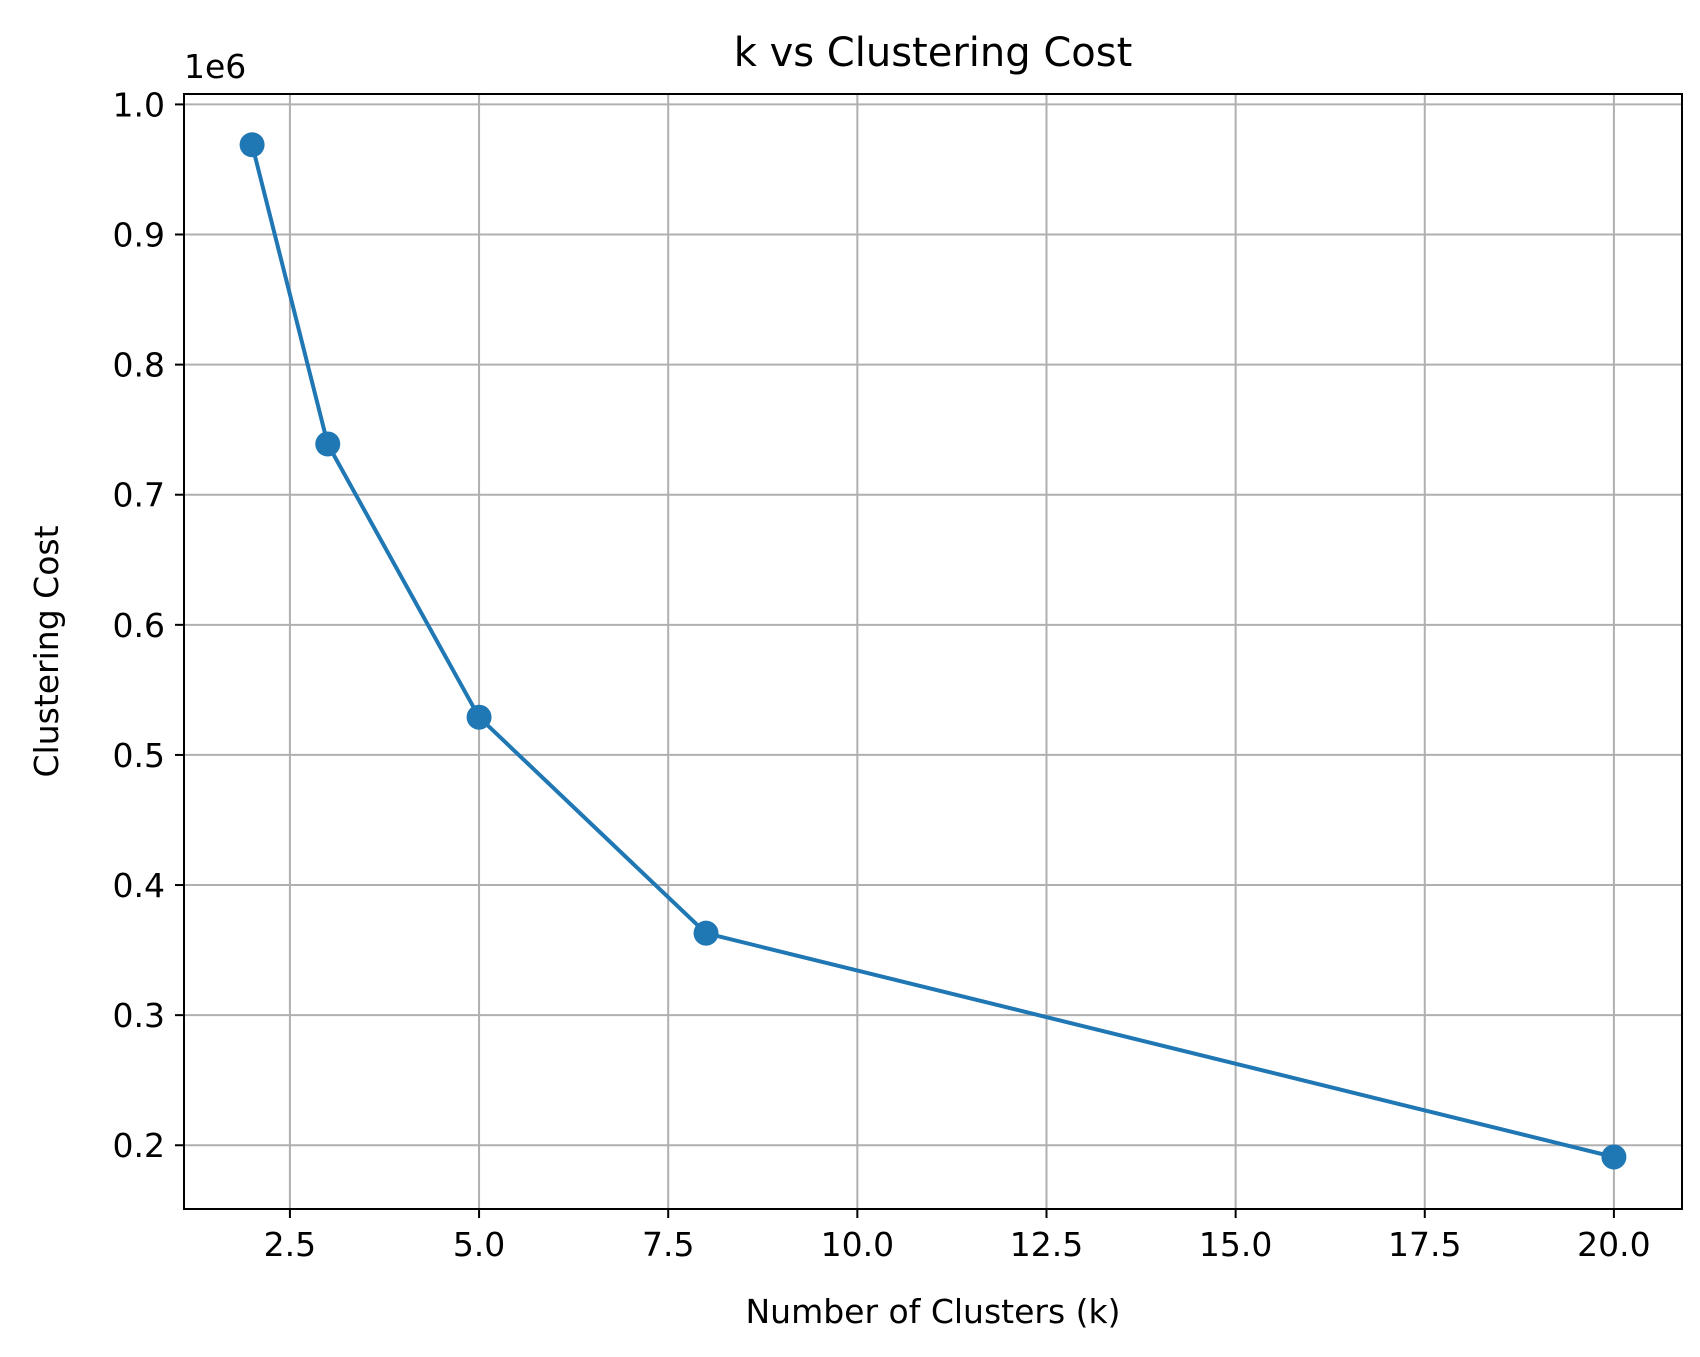  Describe the element at coordinates (1046, 1244) in the screenshot. I see `x-tick-label: 12.5` at that location.